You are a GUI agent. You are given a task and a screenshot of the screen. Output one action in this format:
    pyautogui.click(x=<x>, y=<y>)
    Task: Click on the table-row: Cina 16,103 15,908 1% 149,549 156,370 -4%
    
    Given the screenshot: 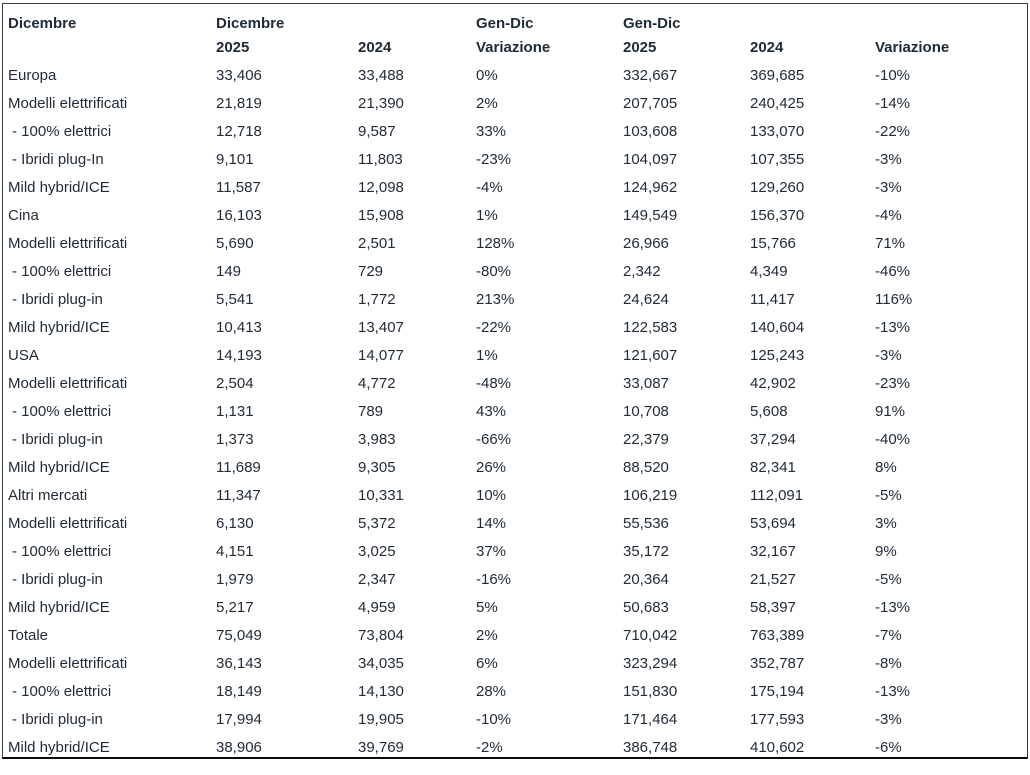 What is the action you would take?
    pyautogui.click(x=515, y=215)
    